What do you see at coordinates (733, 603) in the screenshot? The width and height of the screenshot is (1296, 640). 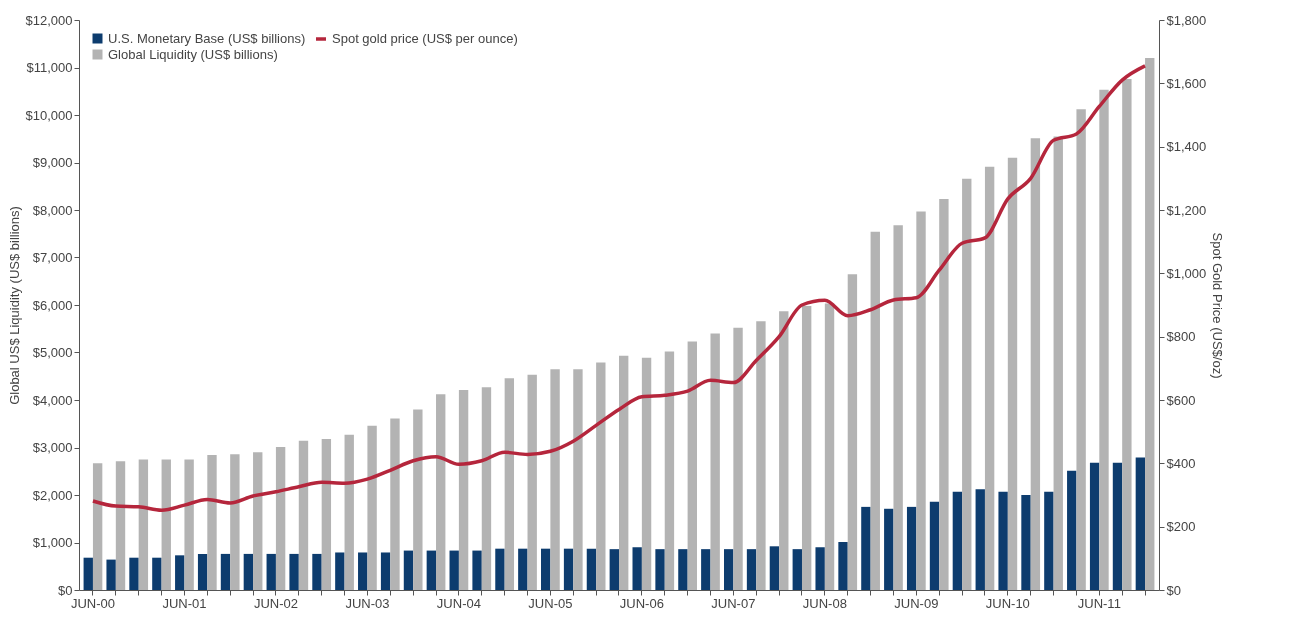 I see `x-tick-label: JUN-07` at bounding box center [733, 603].